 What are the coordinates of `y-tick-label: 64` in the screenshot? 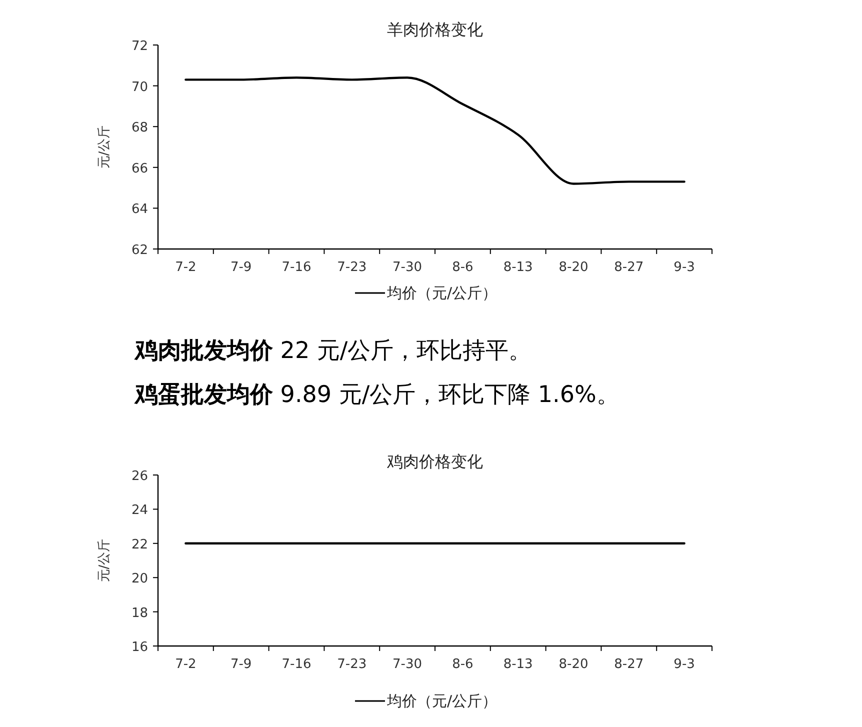 It's located at (139, 210).